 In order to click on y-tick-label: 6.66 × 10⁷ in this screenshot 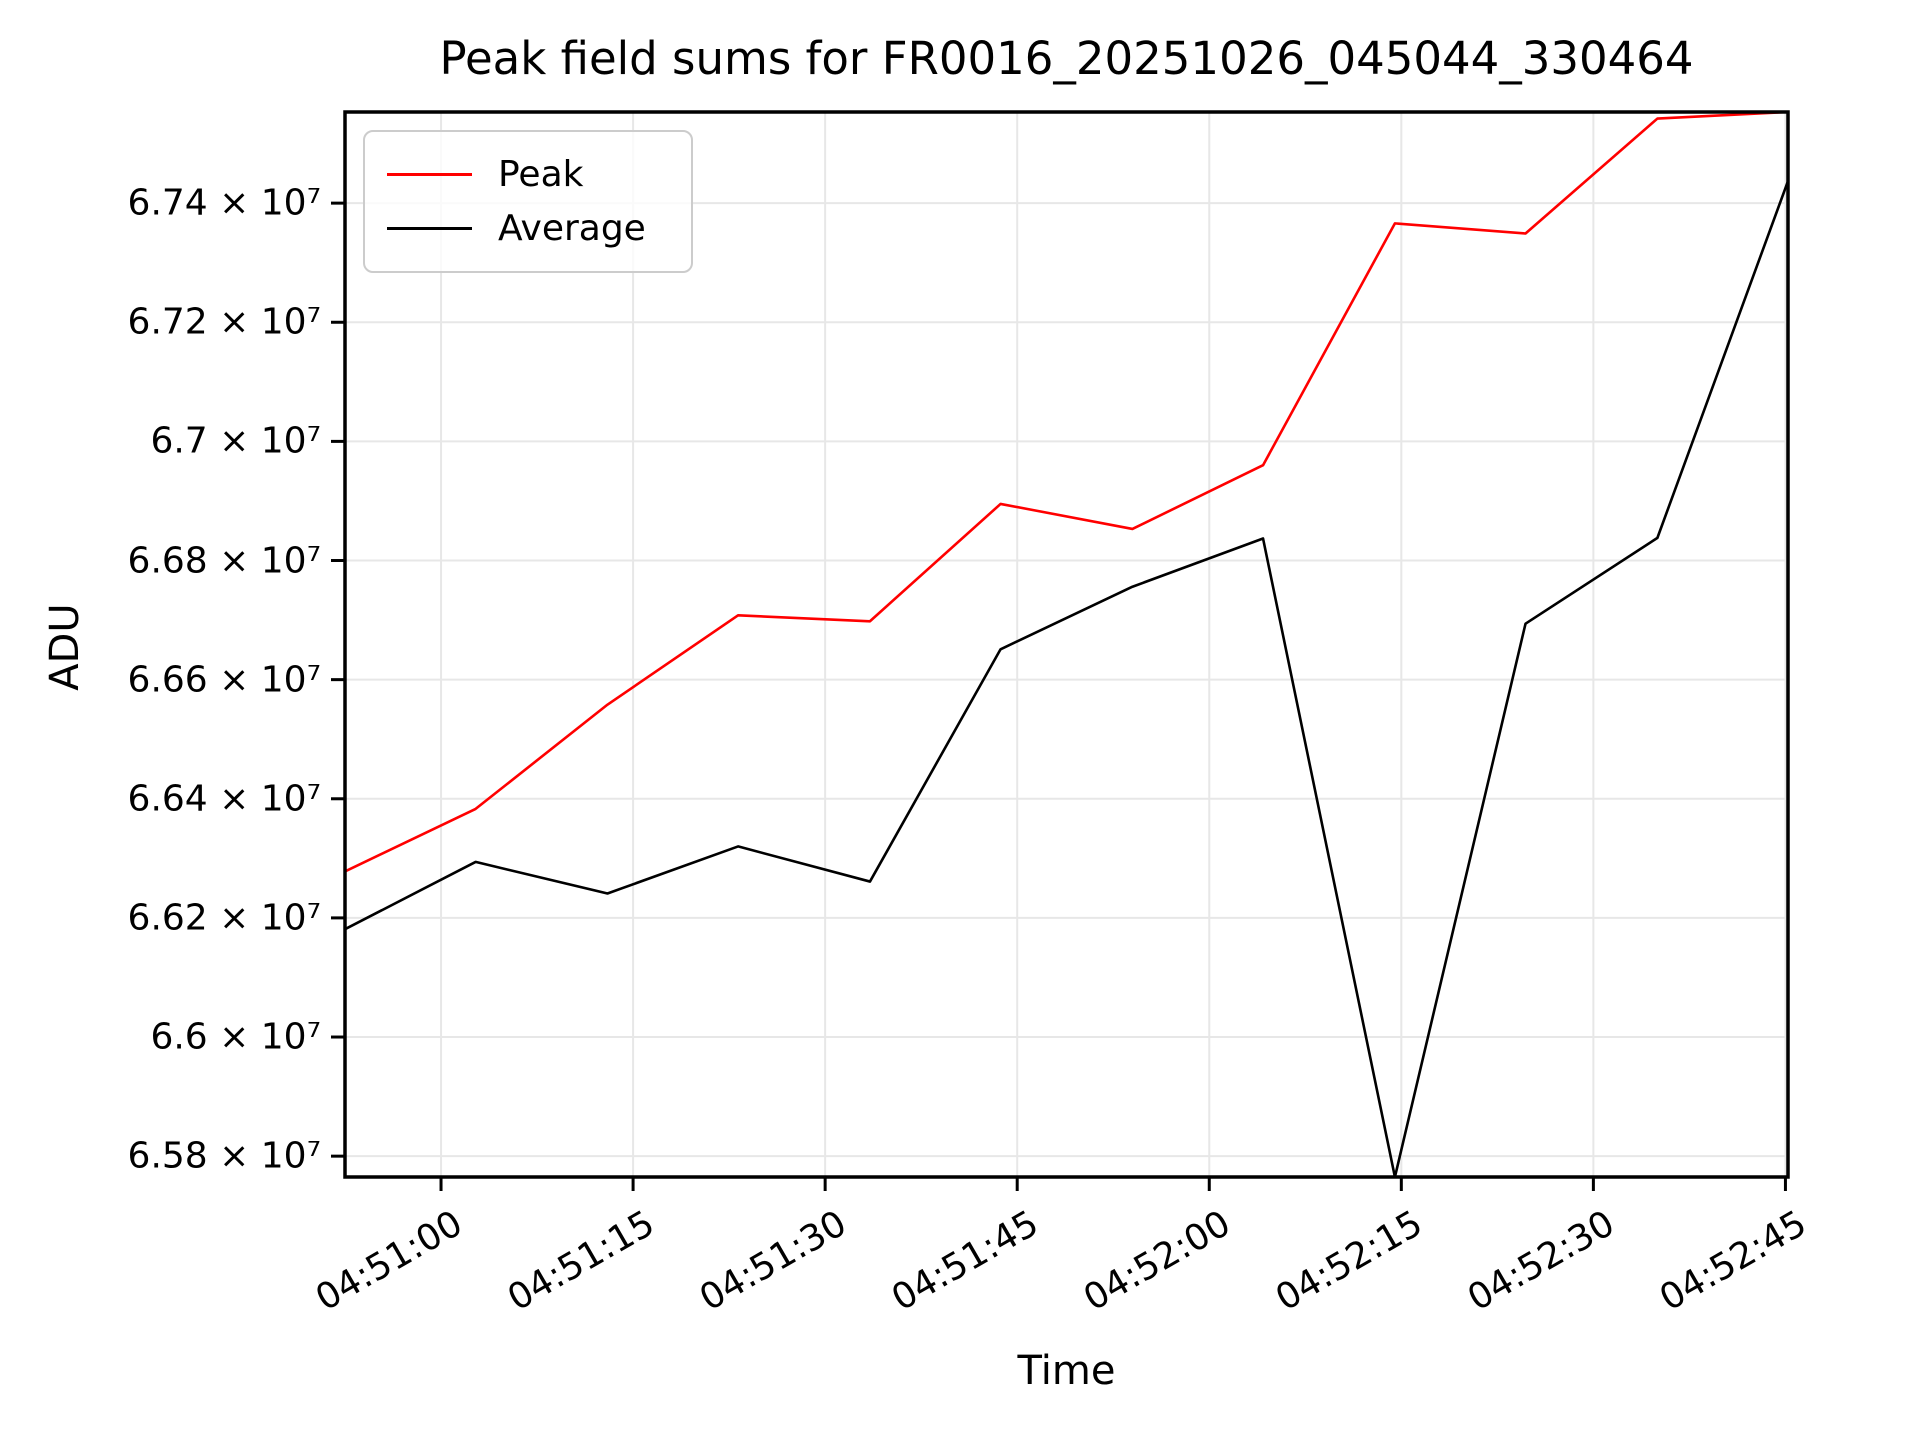, I will do `click(224, 680)`.